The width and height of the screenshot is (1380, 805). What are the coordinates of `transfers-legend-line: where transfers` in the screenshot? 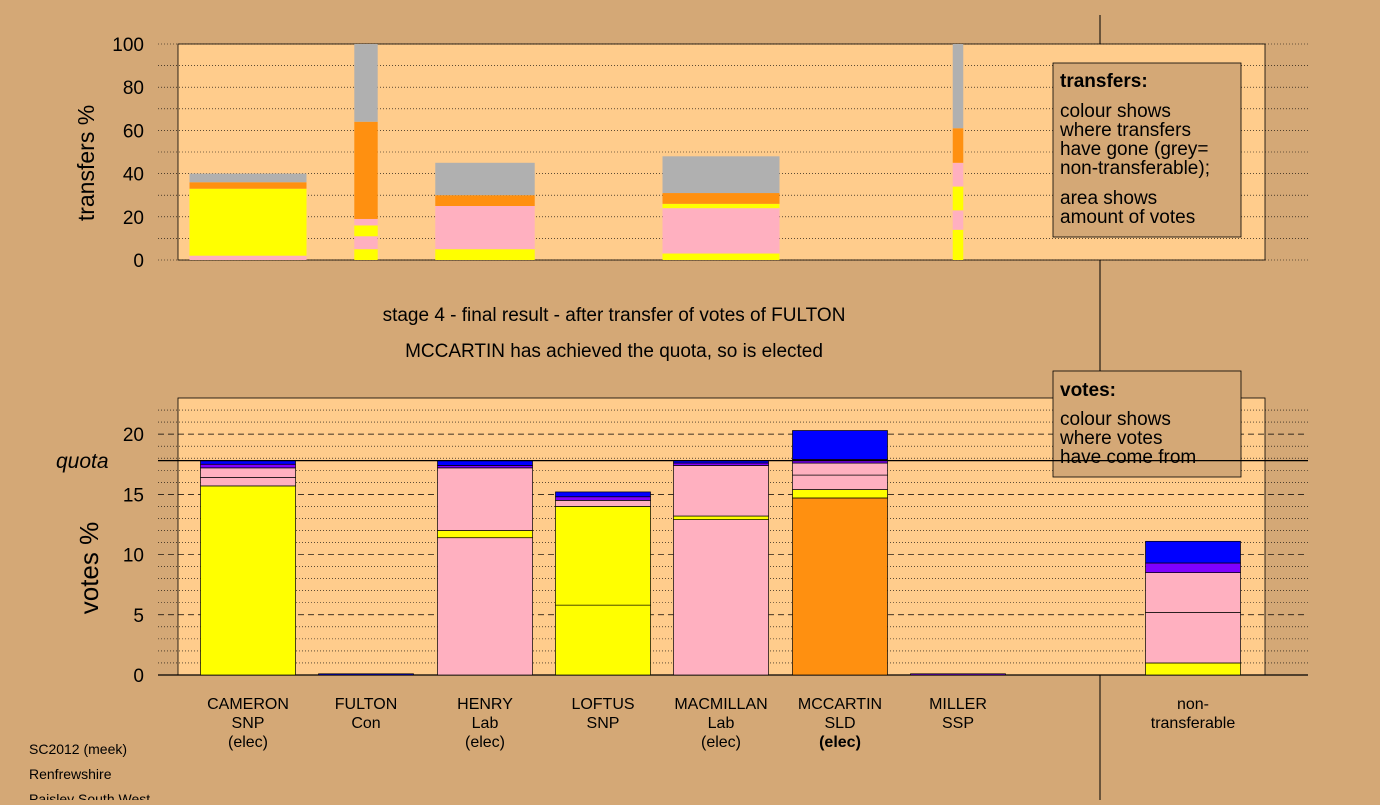 It's located at (1125, 130).